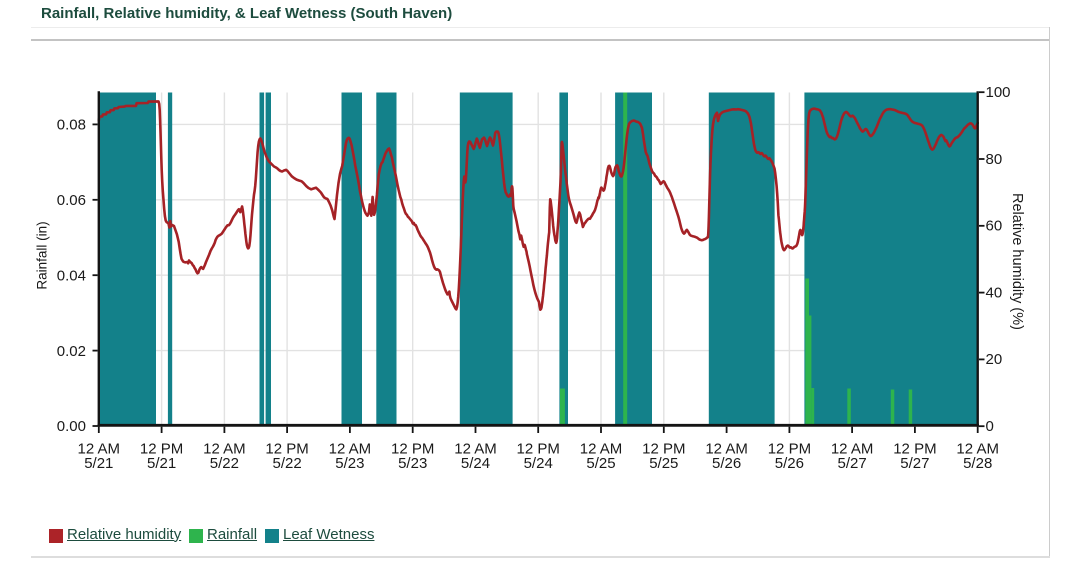 Image resolution: width=1066 pixels, height=587 pixels. Describe the element at coordinates (71, 351) in the screenshot. I see `svg-text: 0.02` at that location.